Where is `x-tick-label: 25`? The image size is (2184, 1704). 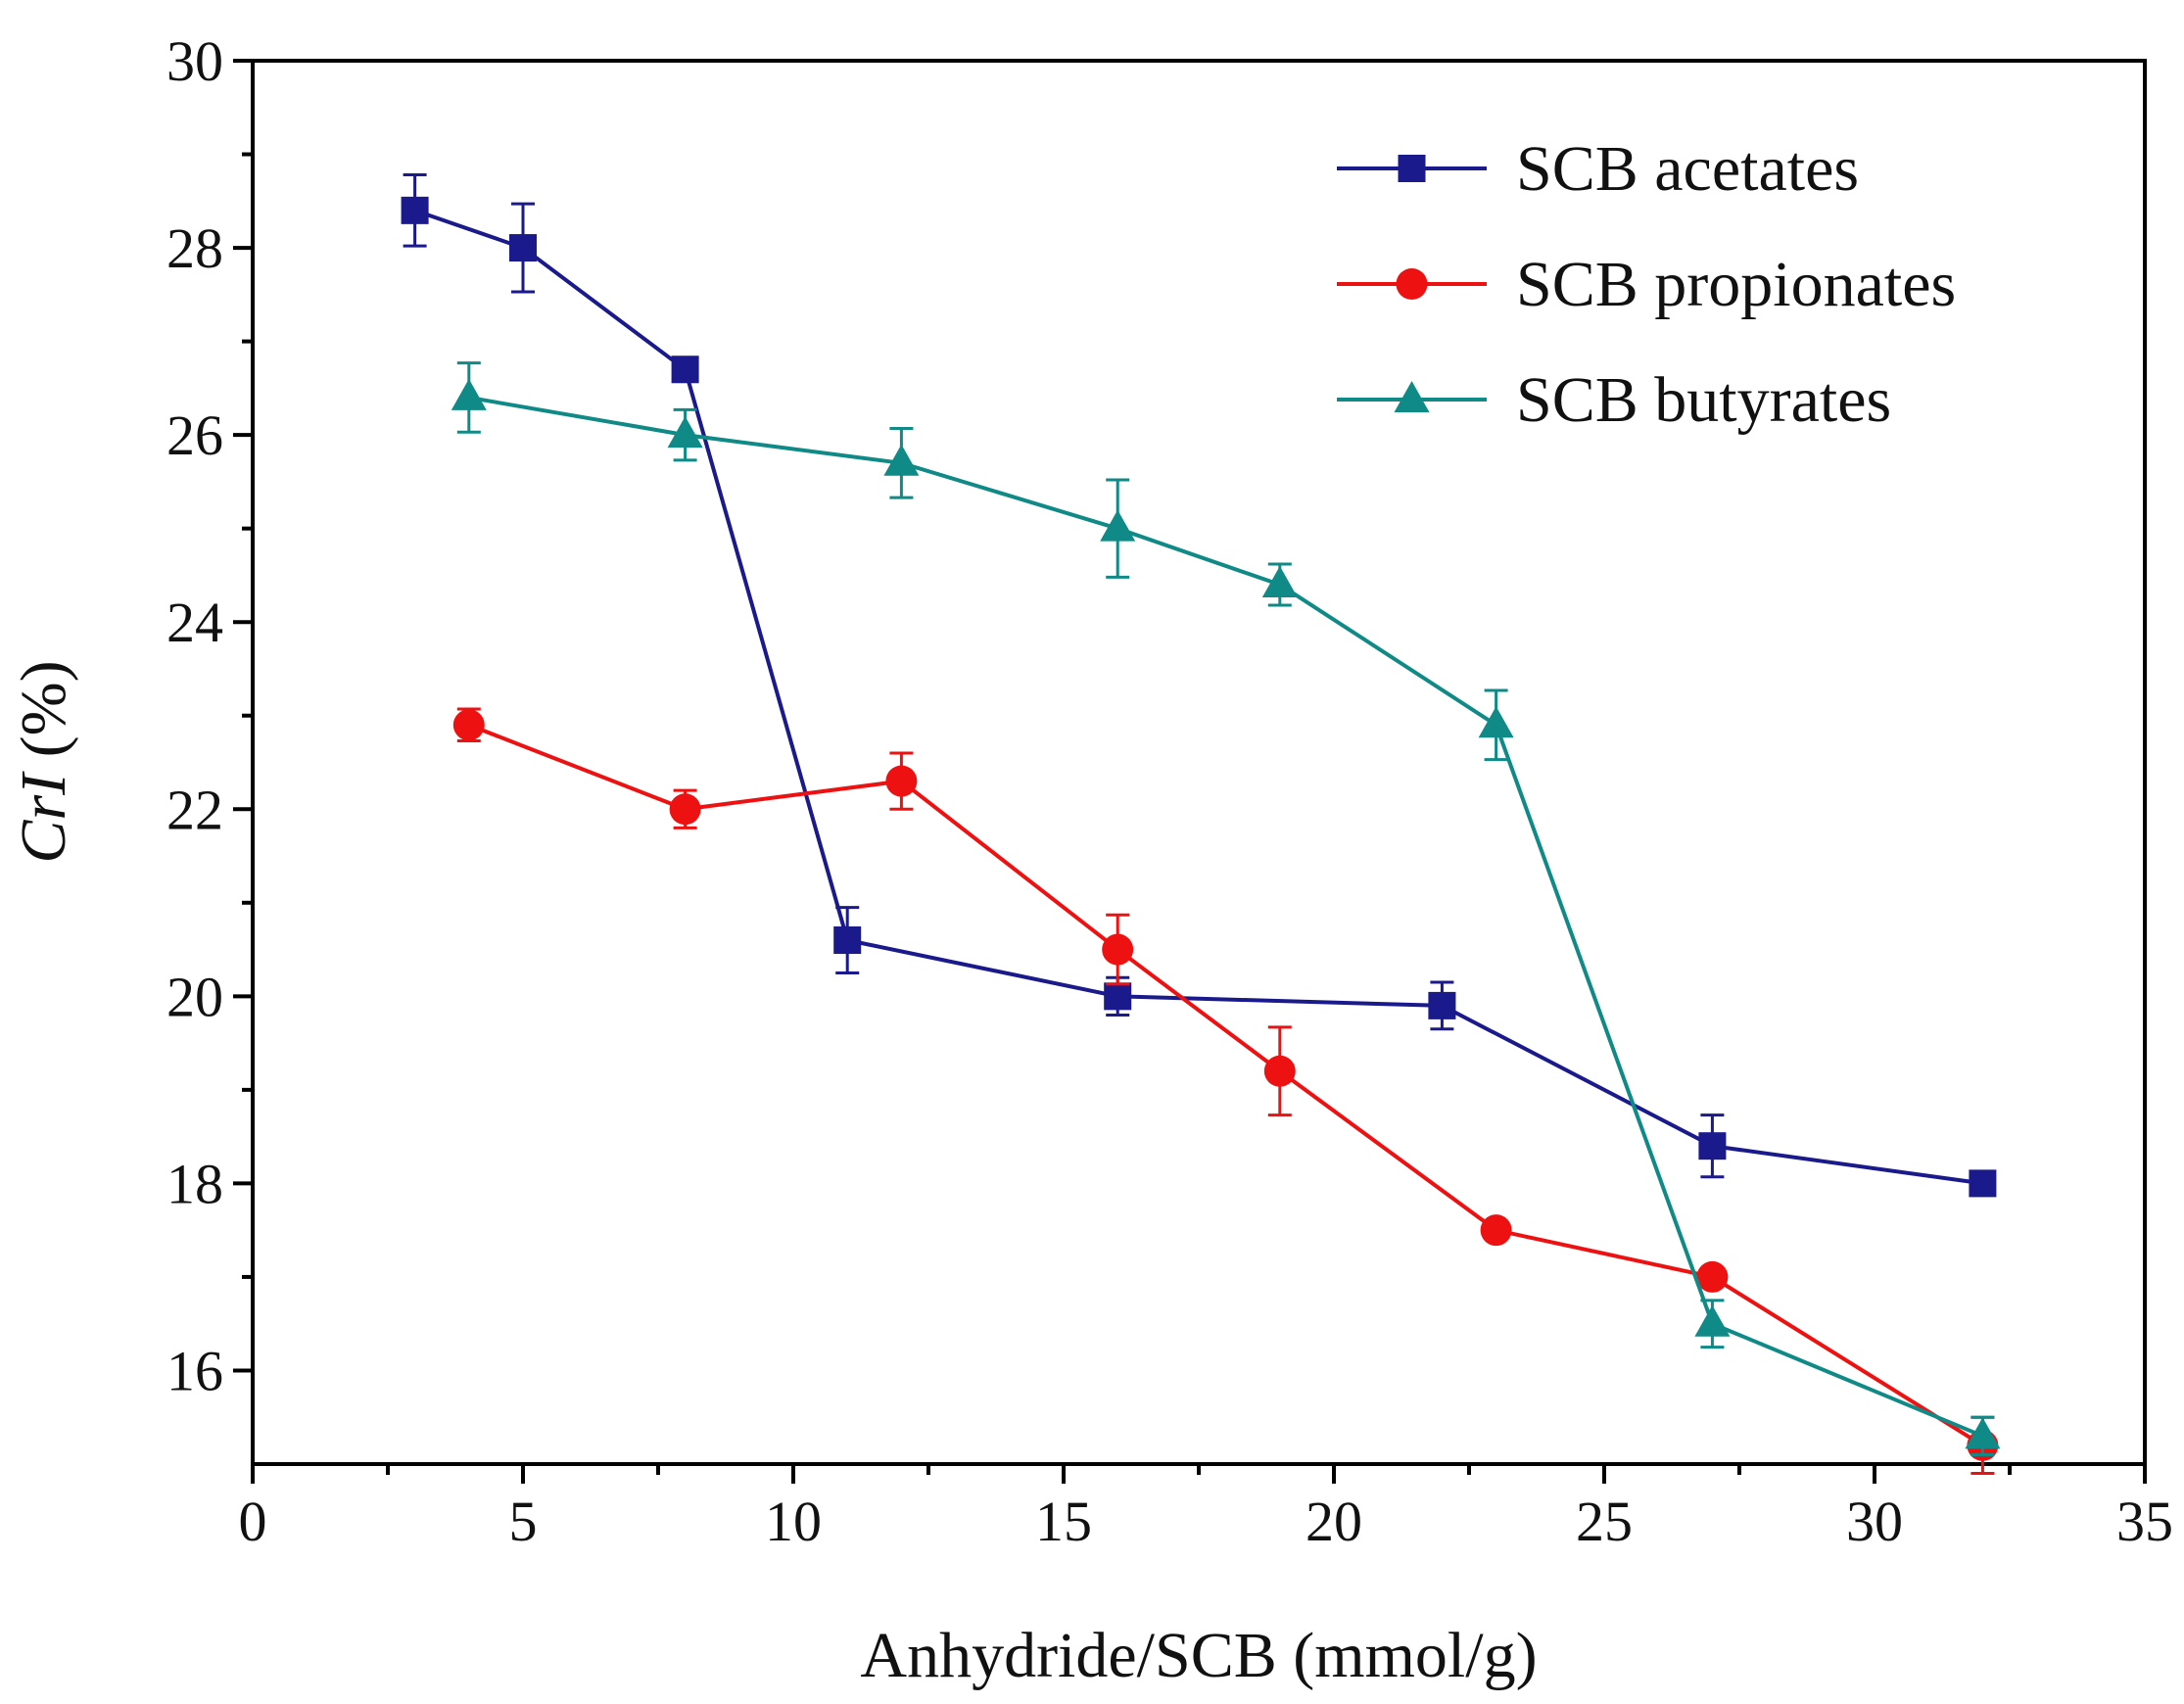 x-tick-label: 25 is located at coordinates (1604, 1521).